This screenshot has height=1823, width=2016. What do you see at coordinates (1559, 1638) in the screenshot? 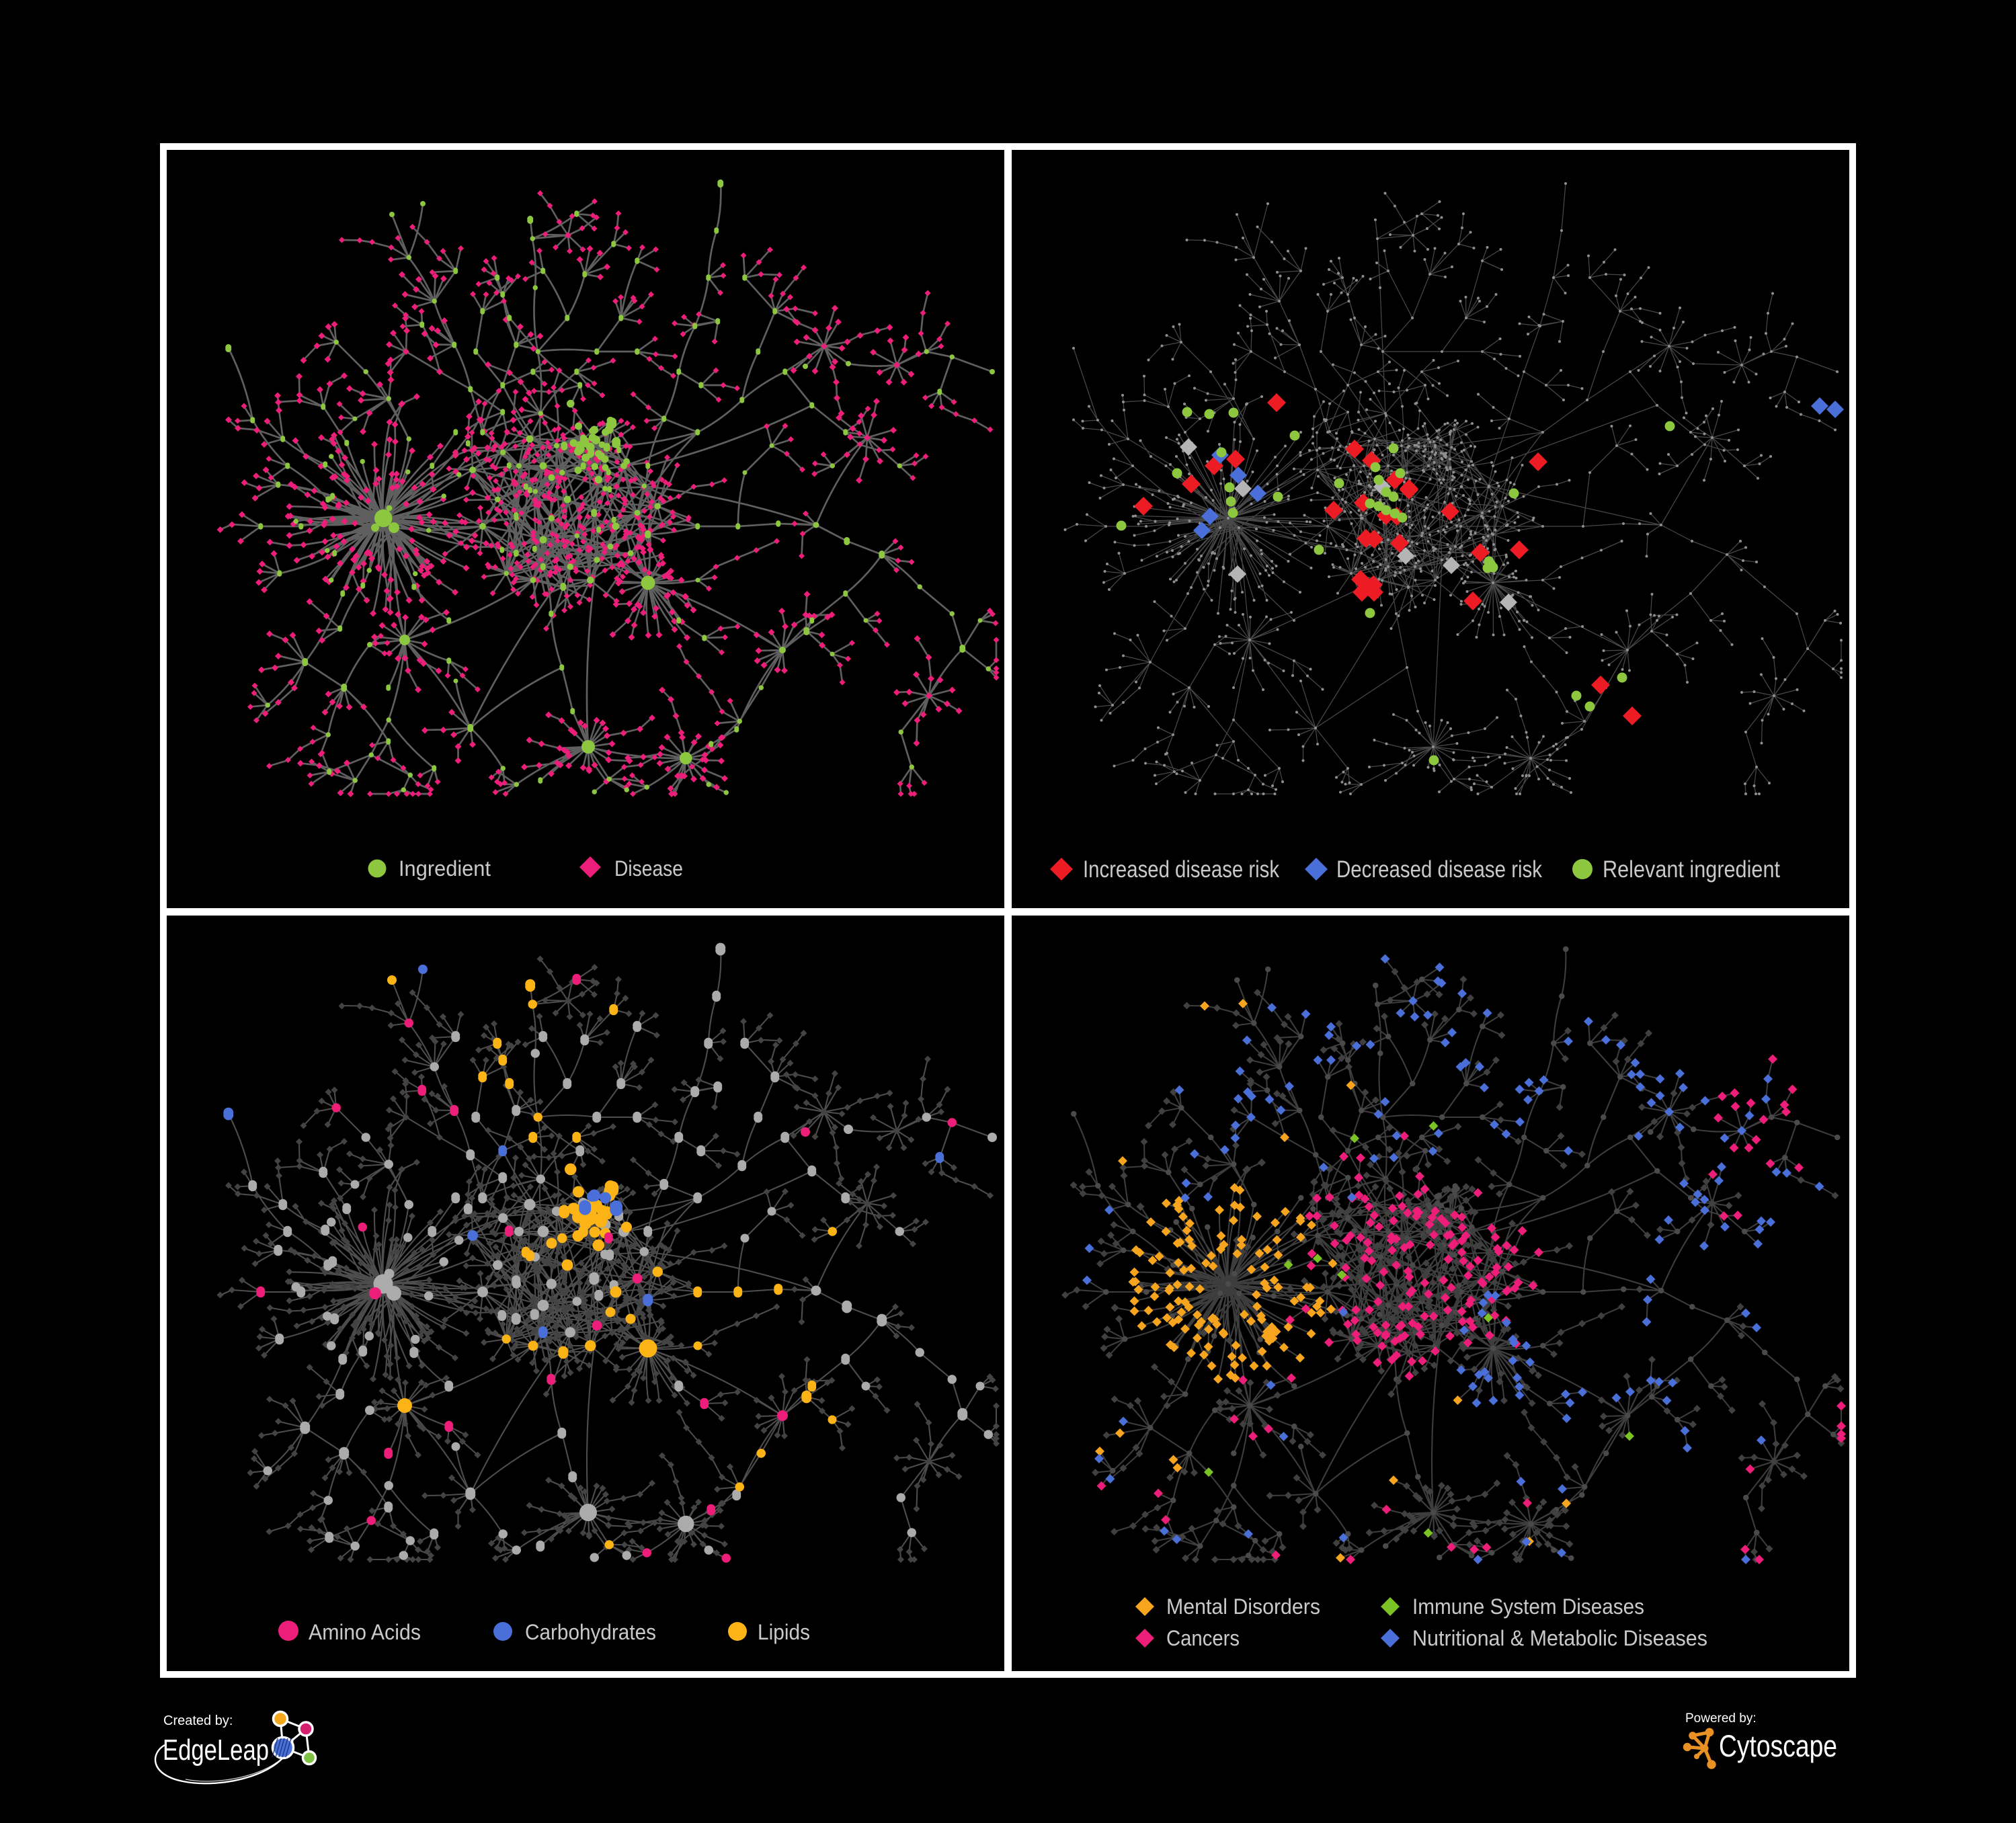
I see `svg-text:Nutritional & Metabolic Diseas: Nutritional & Metabolic Diseases` at bounding box center [1559, 1638].